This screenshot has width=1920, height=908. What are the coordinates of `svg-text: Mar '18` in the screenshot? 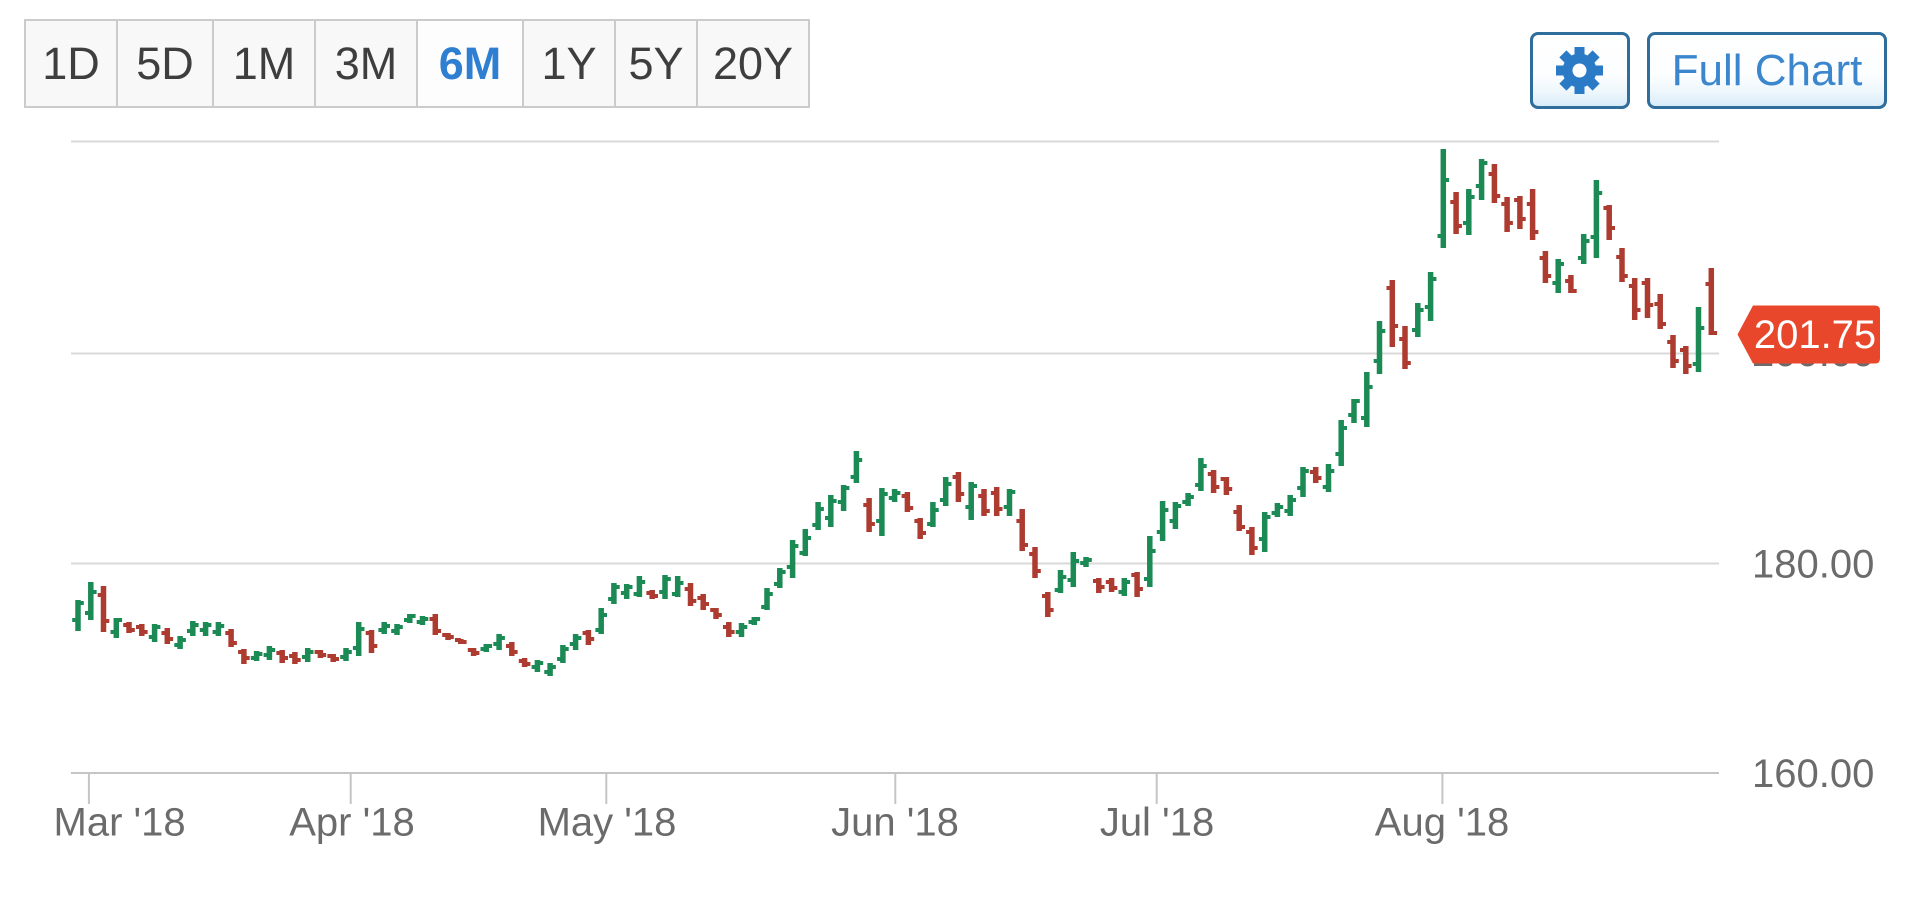 It's located at (120, 823).